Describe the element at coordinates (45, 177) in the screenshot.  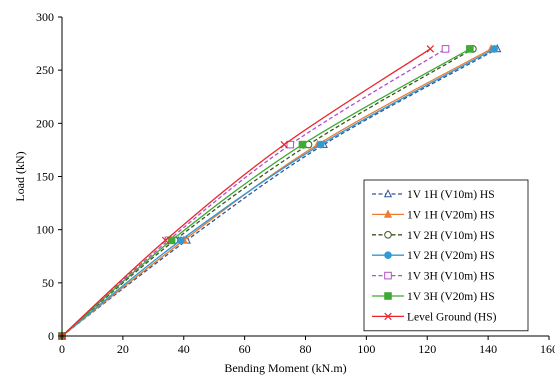
I see `y-tick-label: 150` at that location.